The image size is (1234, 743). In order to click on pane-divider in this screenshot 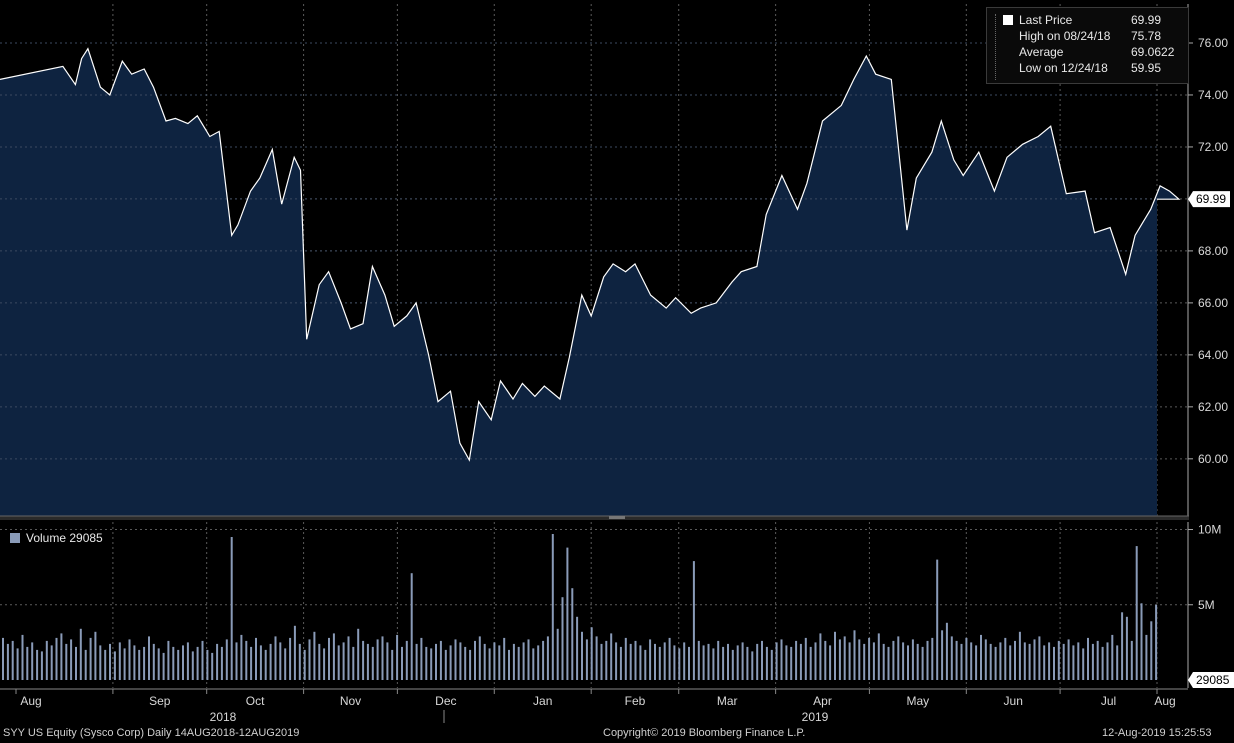, I will do `click(594, 518)`.